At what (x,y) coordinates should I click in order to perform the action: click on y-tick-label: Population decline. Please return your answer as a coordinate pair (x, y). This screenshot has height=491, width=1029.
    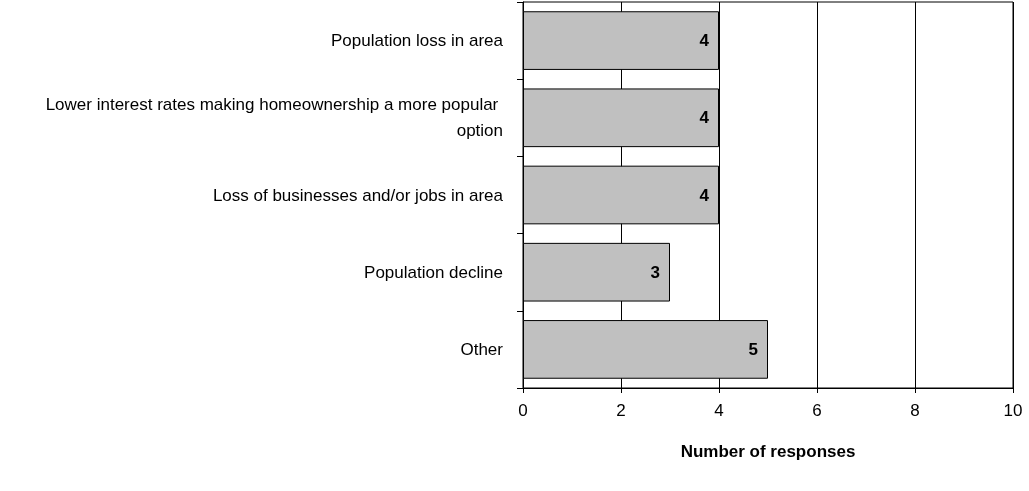
    Looking at the image, I should click on (433, 272).